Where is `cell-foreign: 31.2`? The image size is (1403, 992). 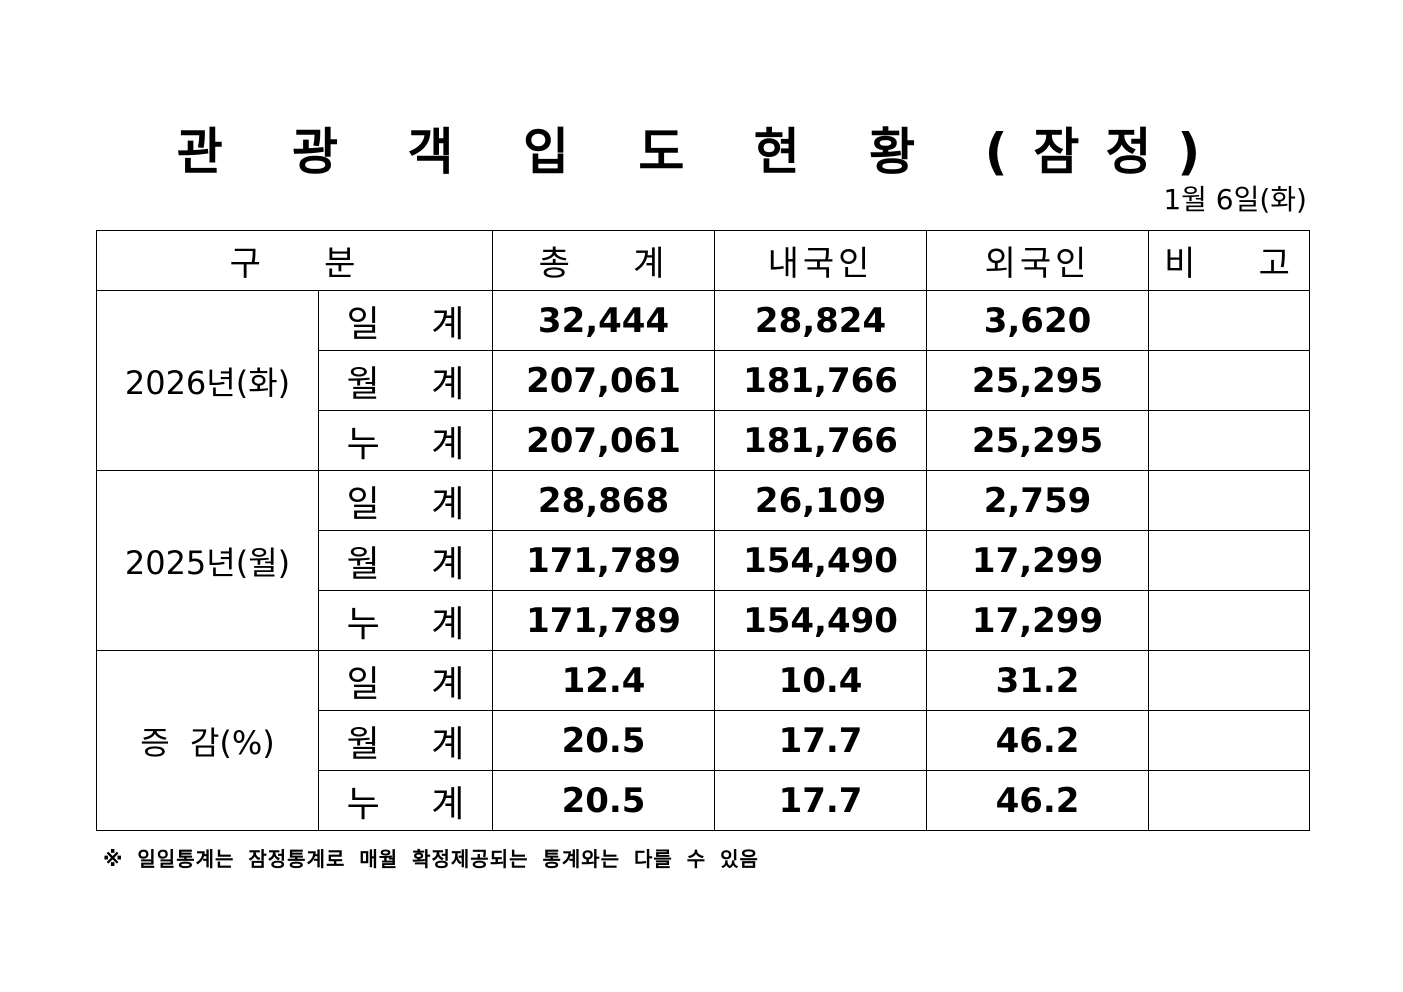 cell-foreign: 31.2 is located at coordinates (1038, 680).